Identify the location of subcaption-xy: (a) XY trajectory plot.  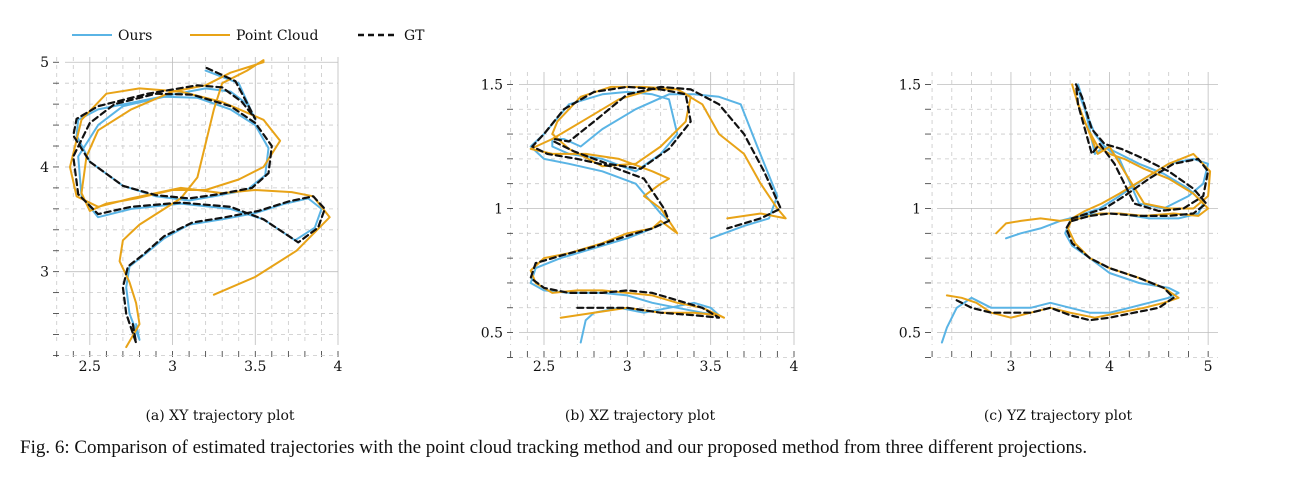
(219, 416).